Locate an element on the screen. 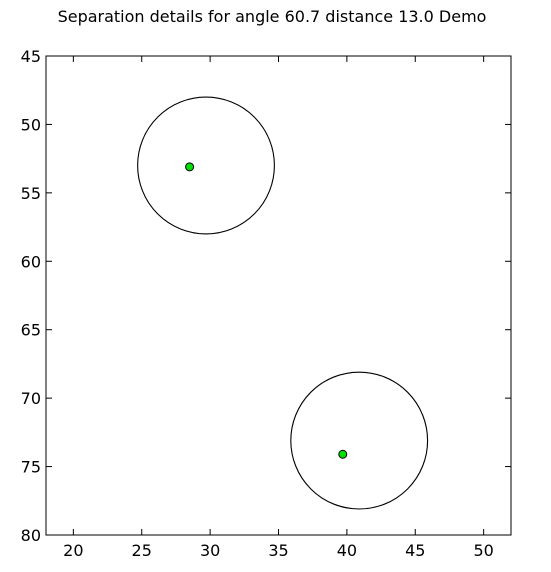 The width and height of the screenshot is (551, 572). y-tick-label: 80 is located at coordinates (31, 535).